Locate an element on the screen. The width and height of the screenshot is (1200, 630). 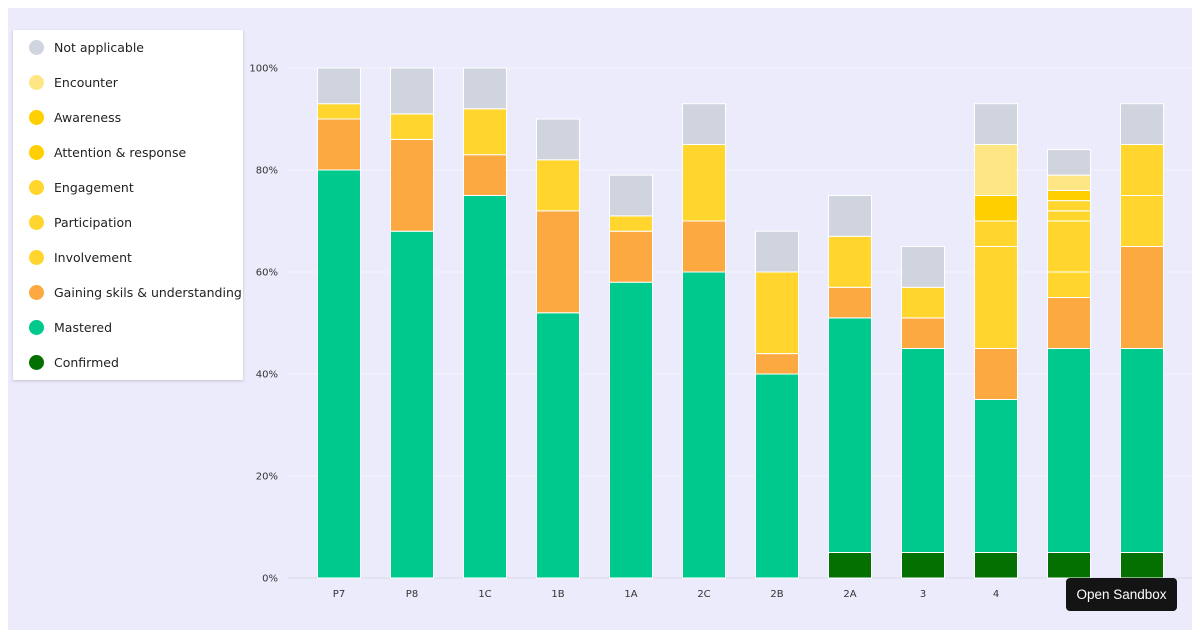
bar-segment-engagement is located at coordinates (1069, 216).